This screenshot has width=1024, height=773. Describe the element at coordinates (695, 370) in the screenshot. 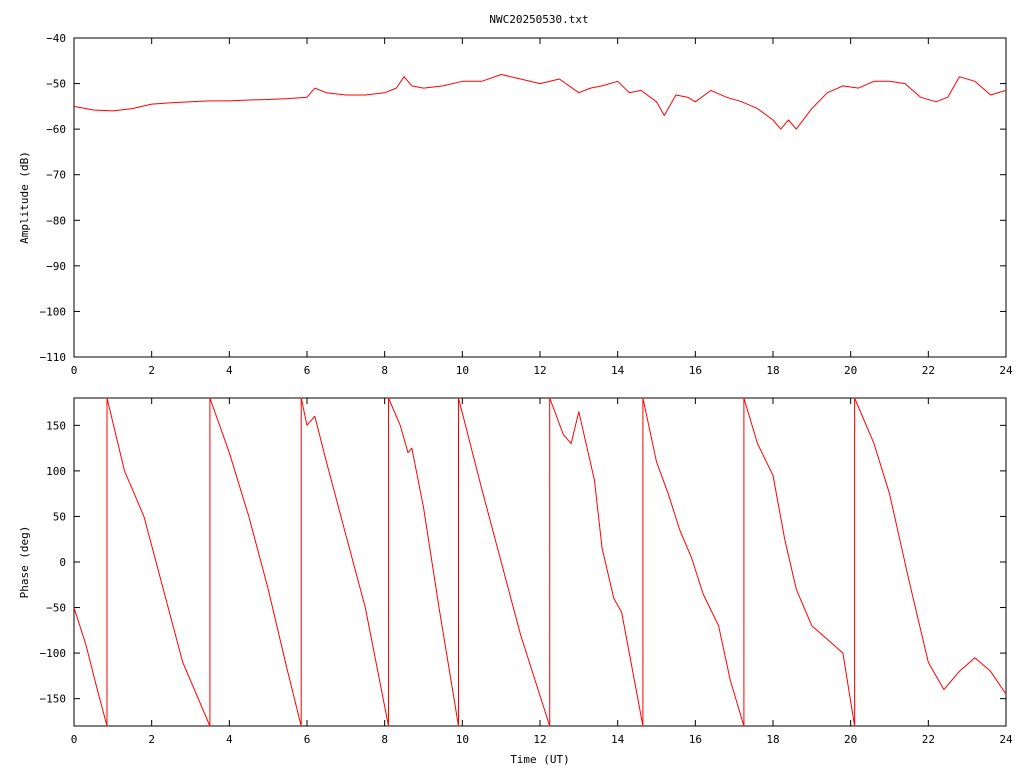

I see `amplitude-x-tick-label: 16` at that location.